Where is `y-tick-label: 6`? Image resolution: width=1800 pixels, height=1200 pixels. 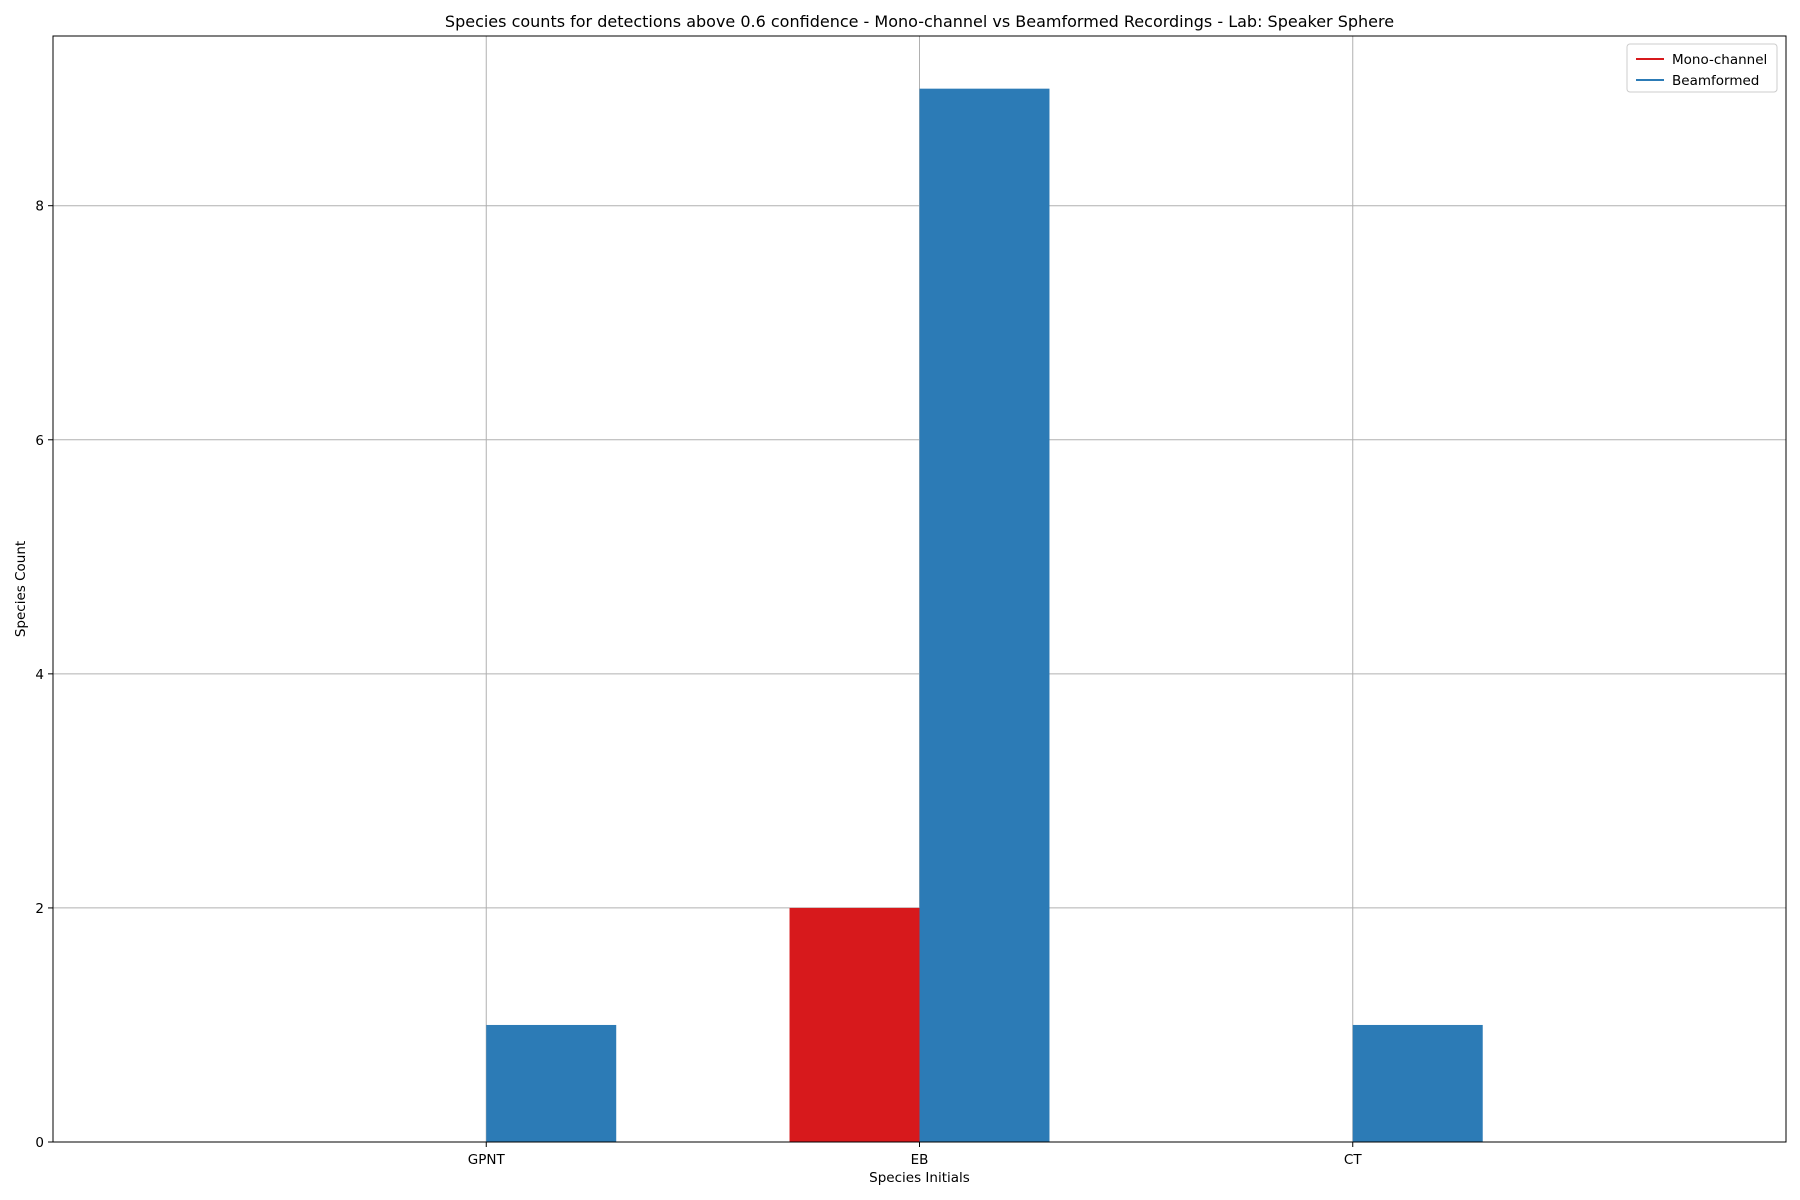
y-tick-label: 6 is located at coordinates (39, 441).